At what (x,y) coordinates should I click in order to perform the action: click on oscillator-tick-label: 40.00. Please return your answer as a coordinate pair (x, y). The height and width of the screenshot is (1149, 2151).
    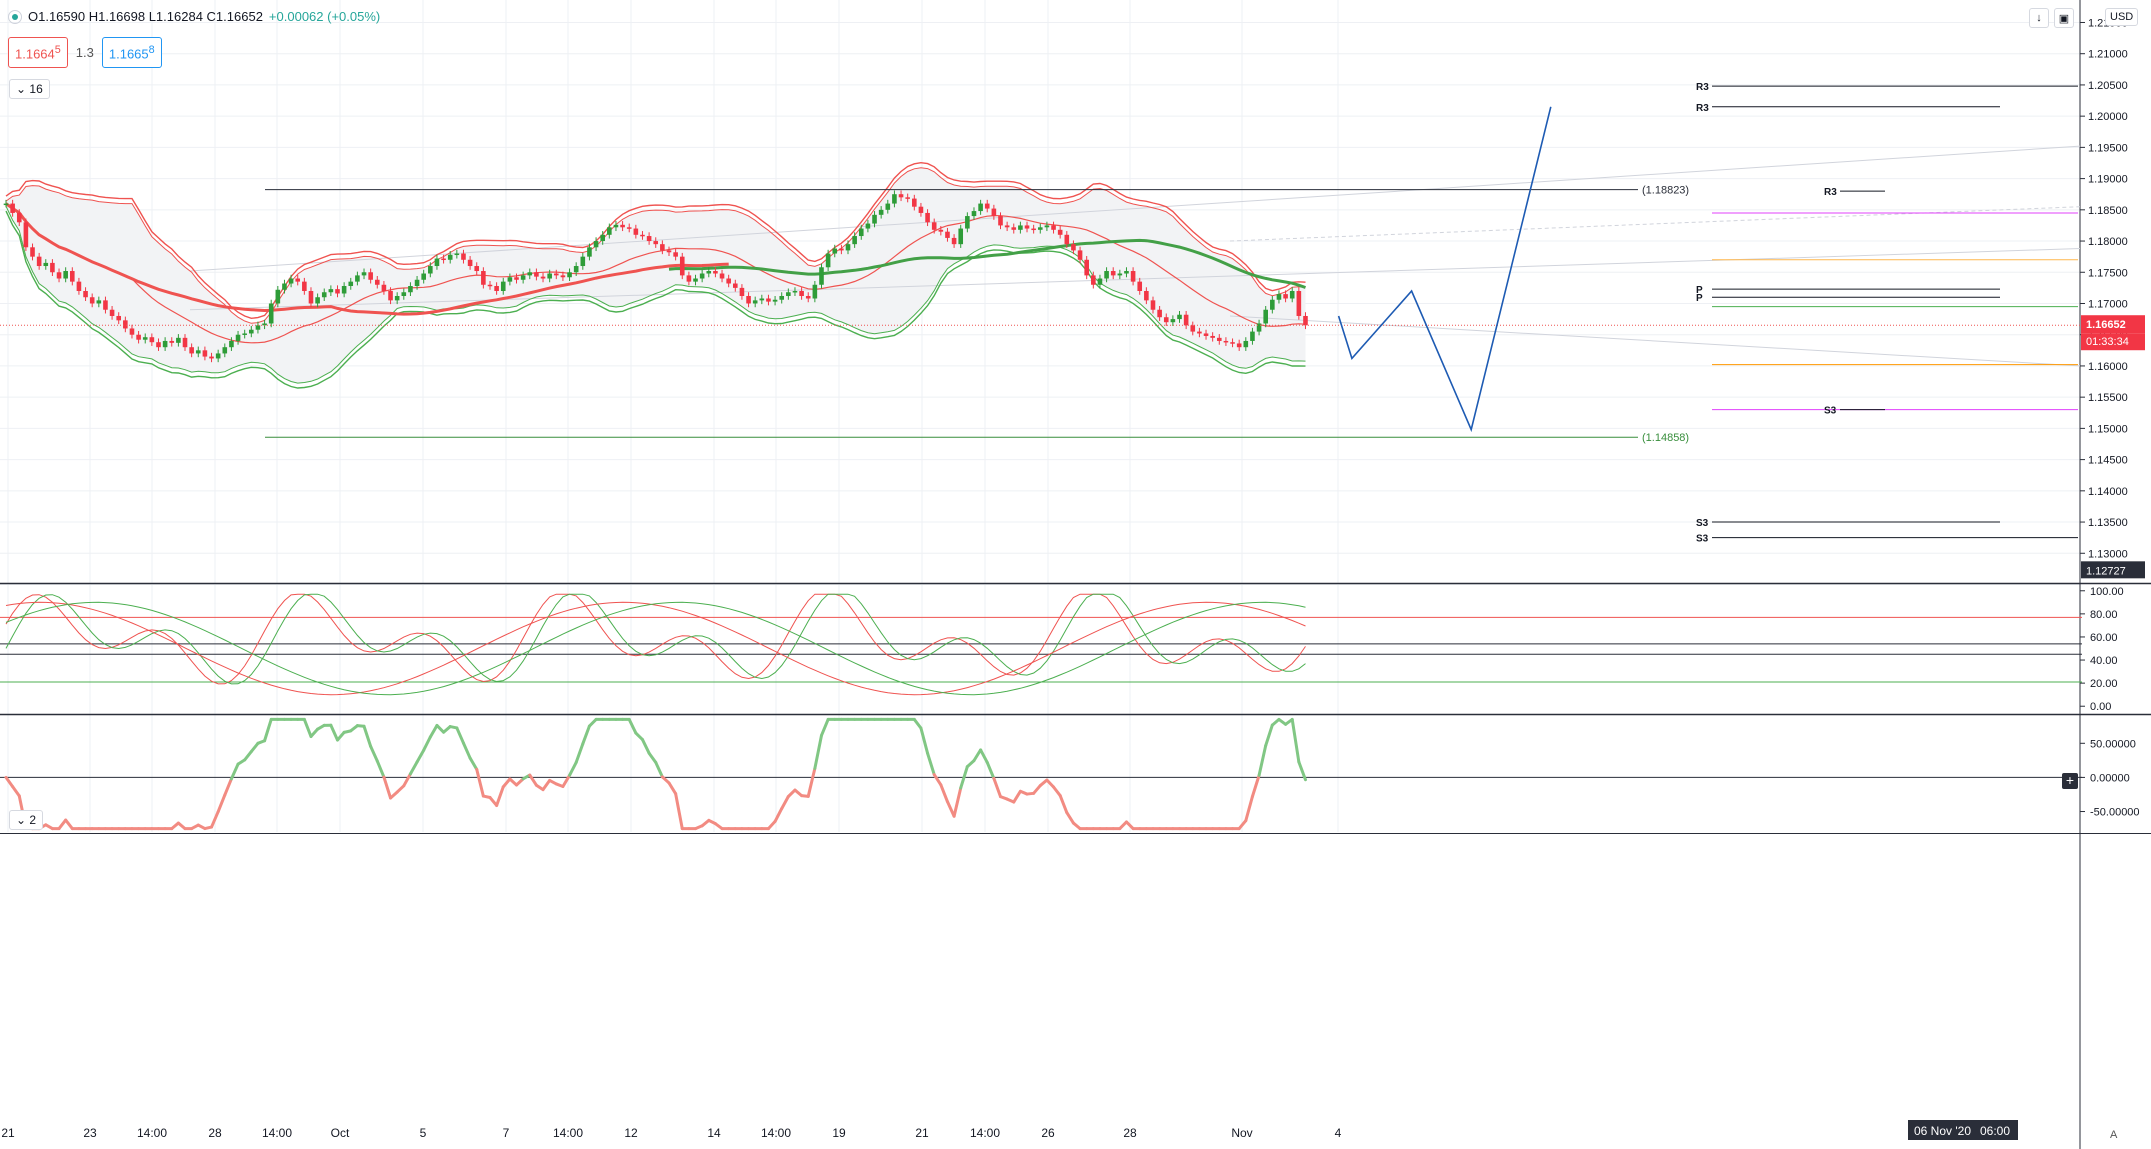
    Looking at the image, I should click on (2104, 661).